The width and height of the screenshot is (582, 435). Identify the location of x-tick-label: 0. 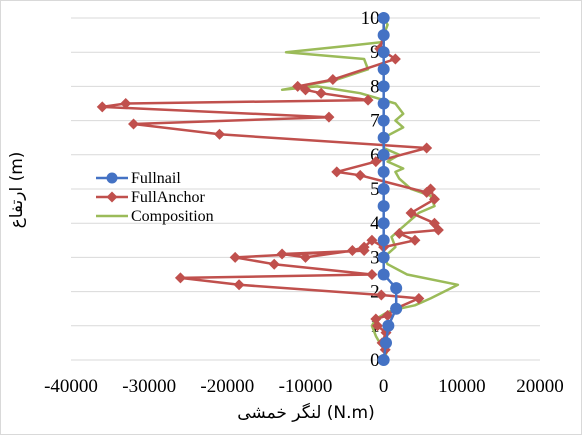
(384, 386).